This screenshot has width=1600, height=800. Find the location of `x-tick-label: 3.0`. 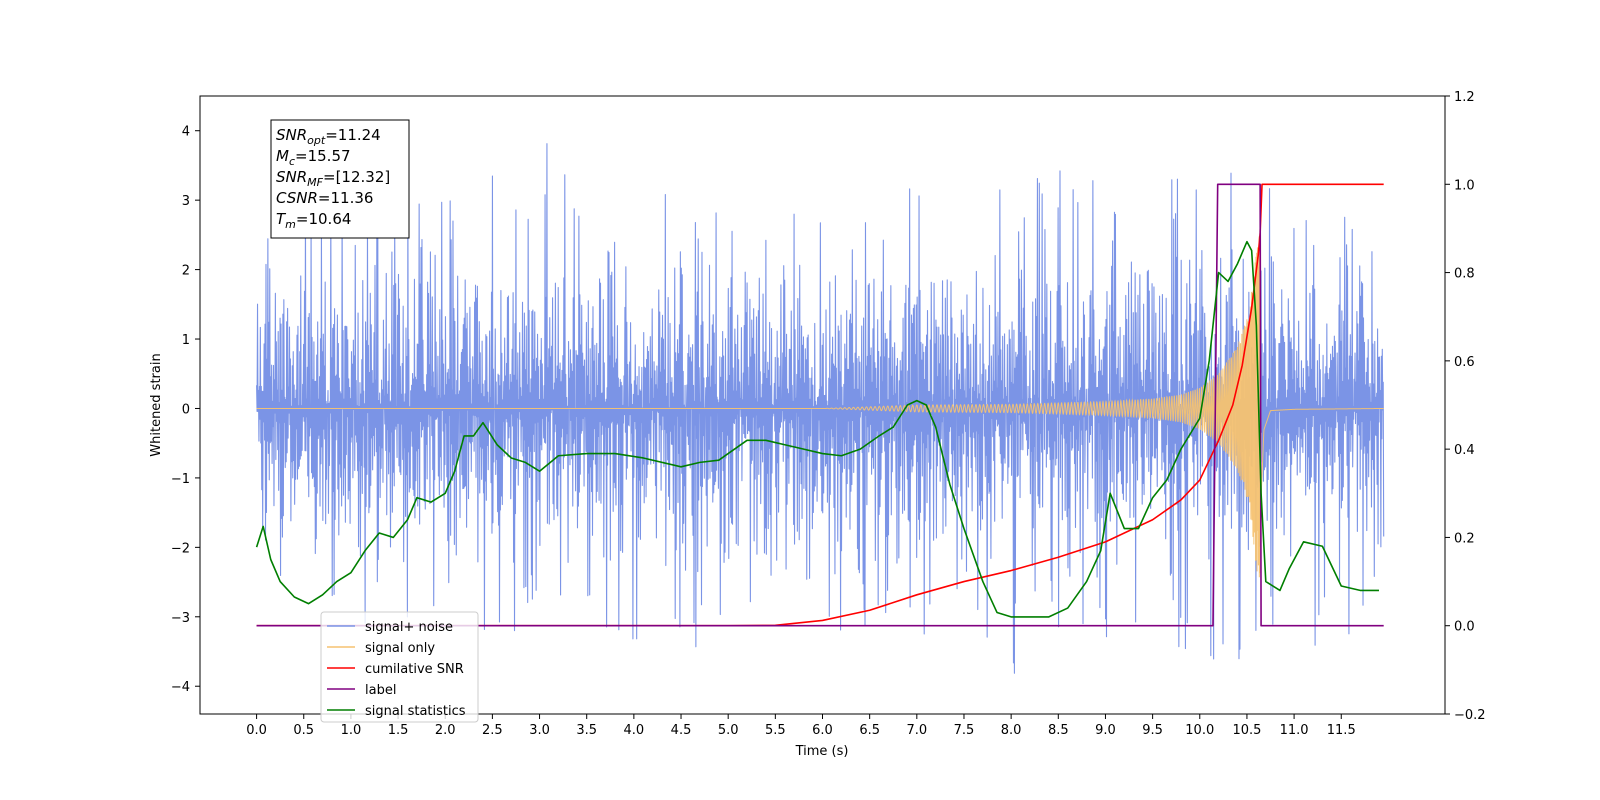

x-tick-label: 3.0 is located at coordinates (539, 730).